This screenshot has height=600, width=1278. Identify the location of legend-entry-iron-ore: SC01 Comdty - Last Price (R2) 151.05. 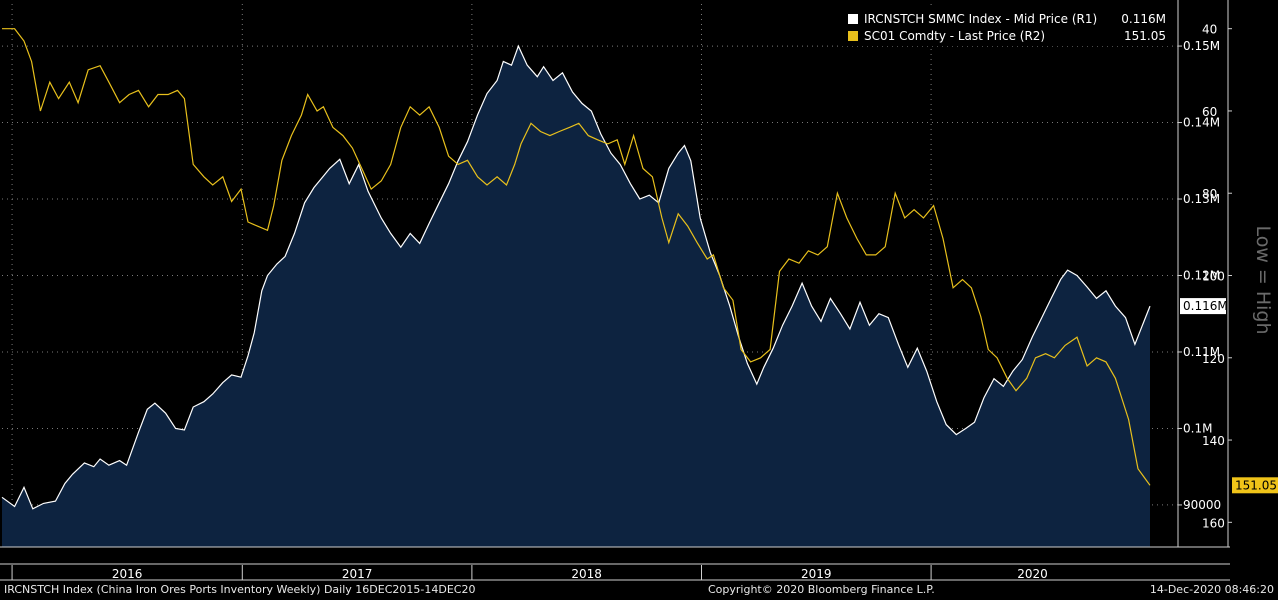
(1007, 36).